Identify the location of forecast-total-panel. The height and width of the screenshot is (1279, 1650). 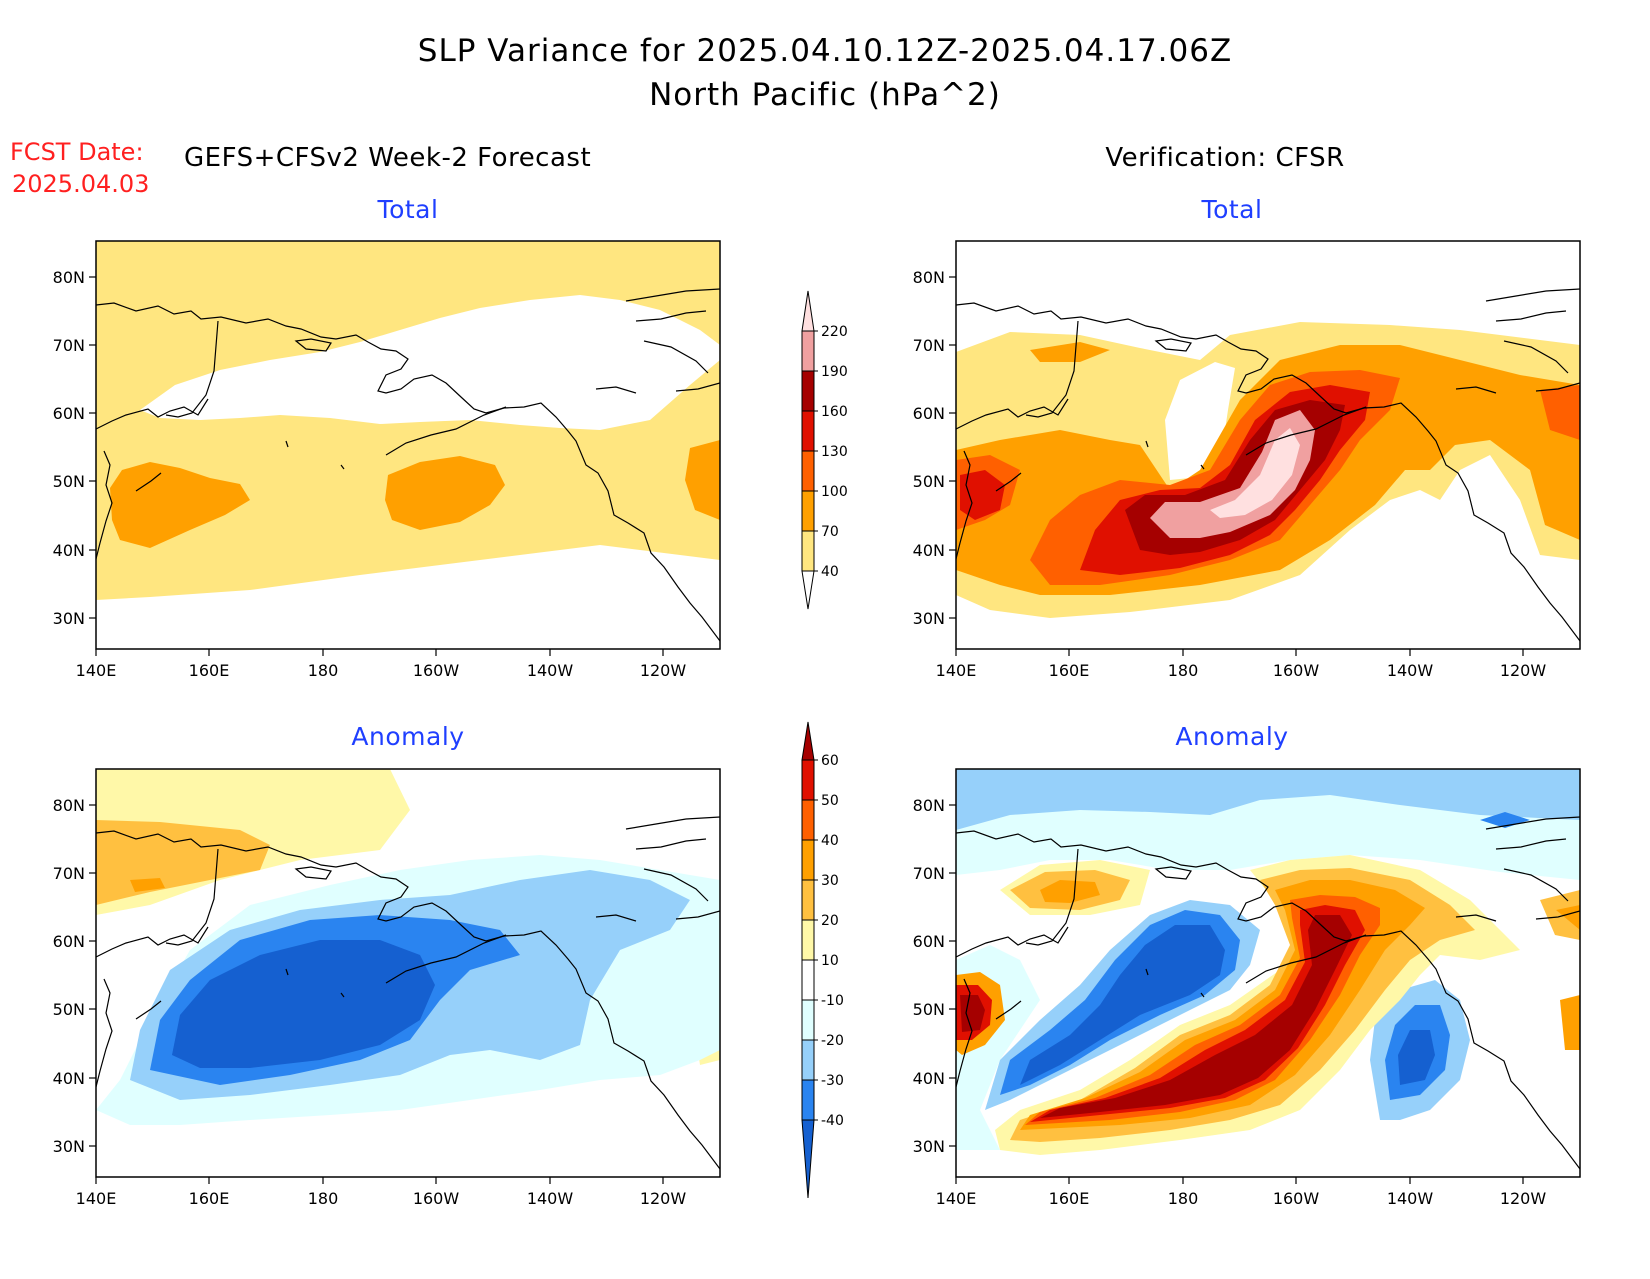
(408, 445).